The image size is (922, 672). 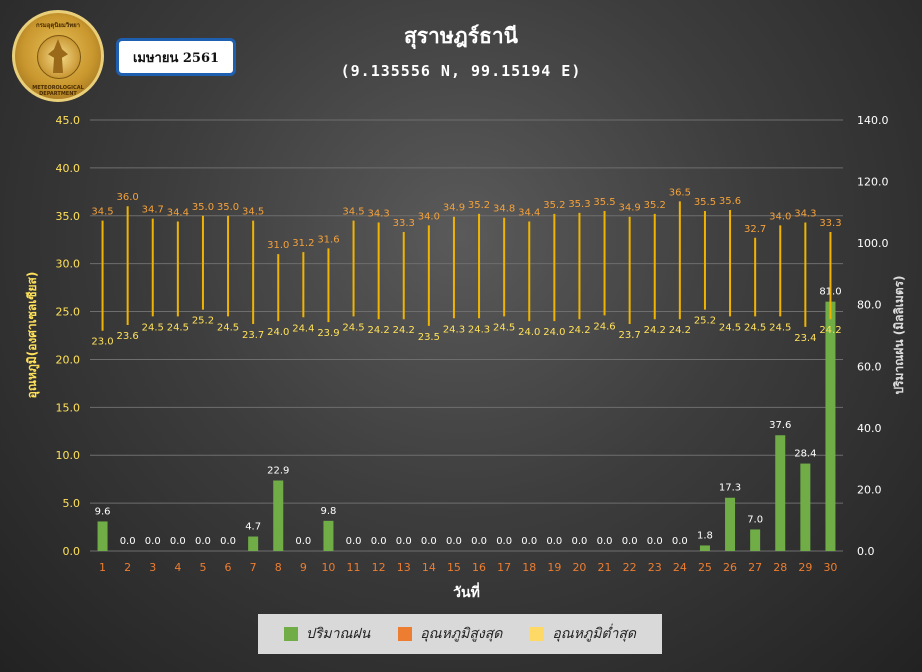 What do you see at coordinates (730, 201) in the screenshot?
I see `tmax-value-label: 35.6` at bounding box center [730, 201].